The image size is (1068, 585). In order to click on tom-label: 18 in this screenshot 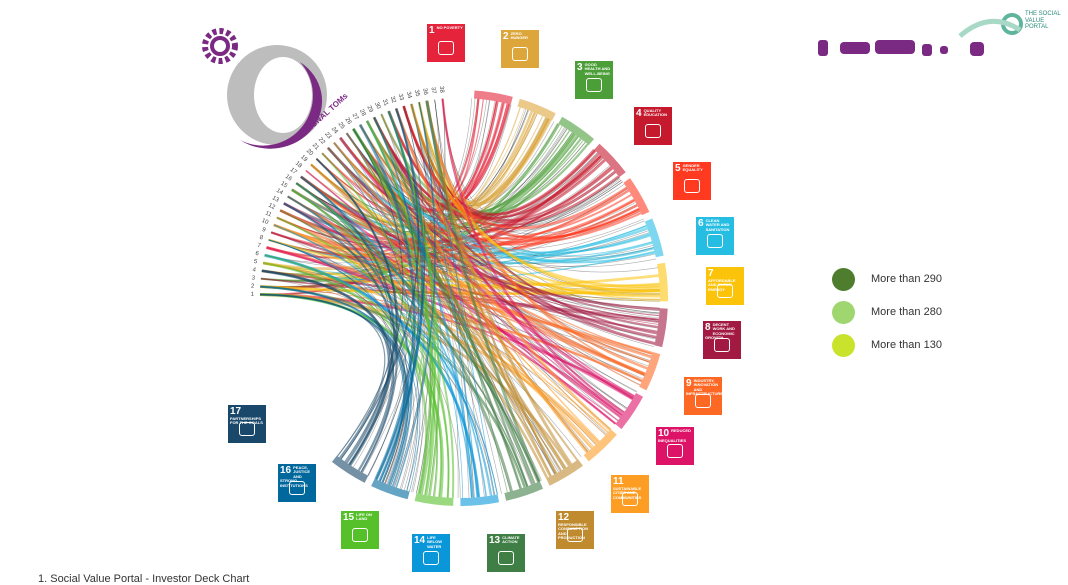, I will do `click(298, 165)`.